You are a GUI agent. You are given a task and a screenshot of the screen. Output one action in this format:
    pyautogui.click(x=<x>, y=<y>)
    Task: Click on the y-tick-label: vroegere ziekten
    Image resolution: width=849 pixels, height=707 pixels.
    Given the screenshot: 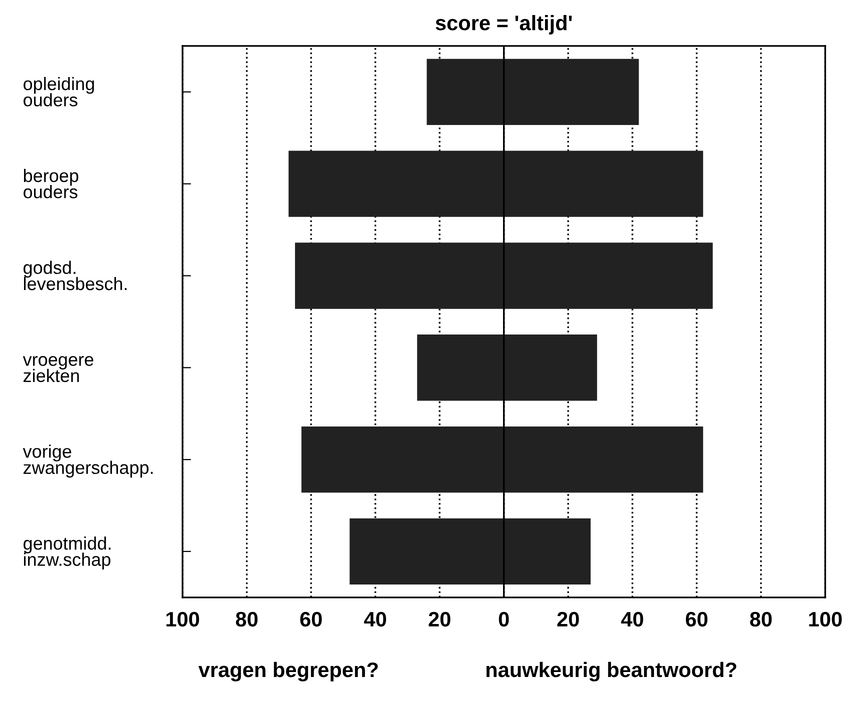 What is the action you would take?
    pyautogui.click(x=58, y=369)
    